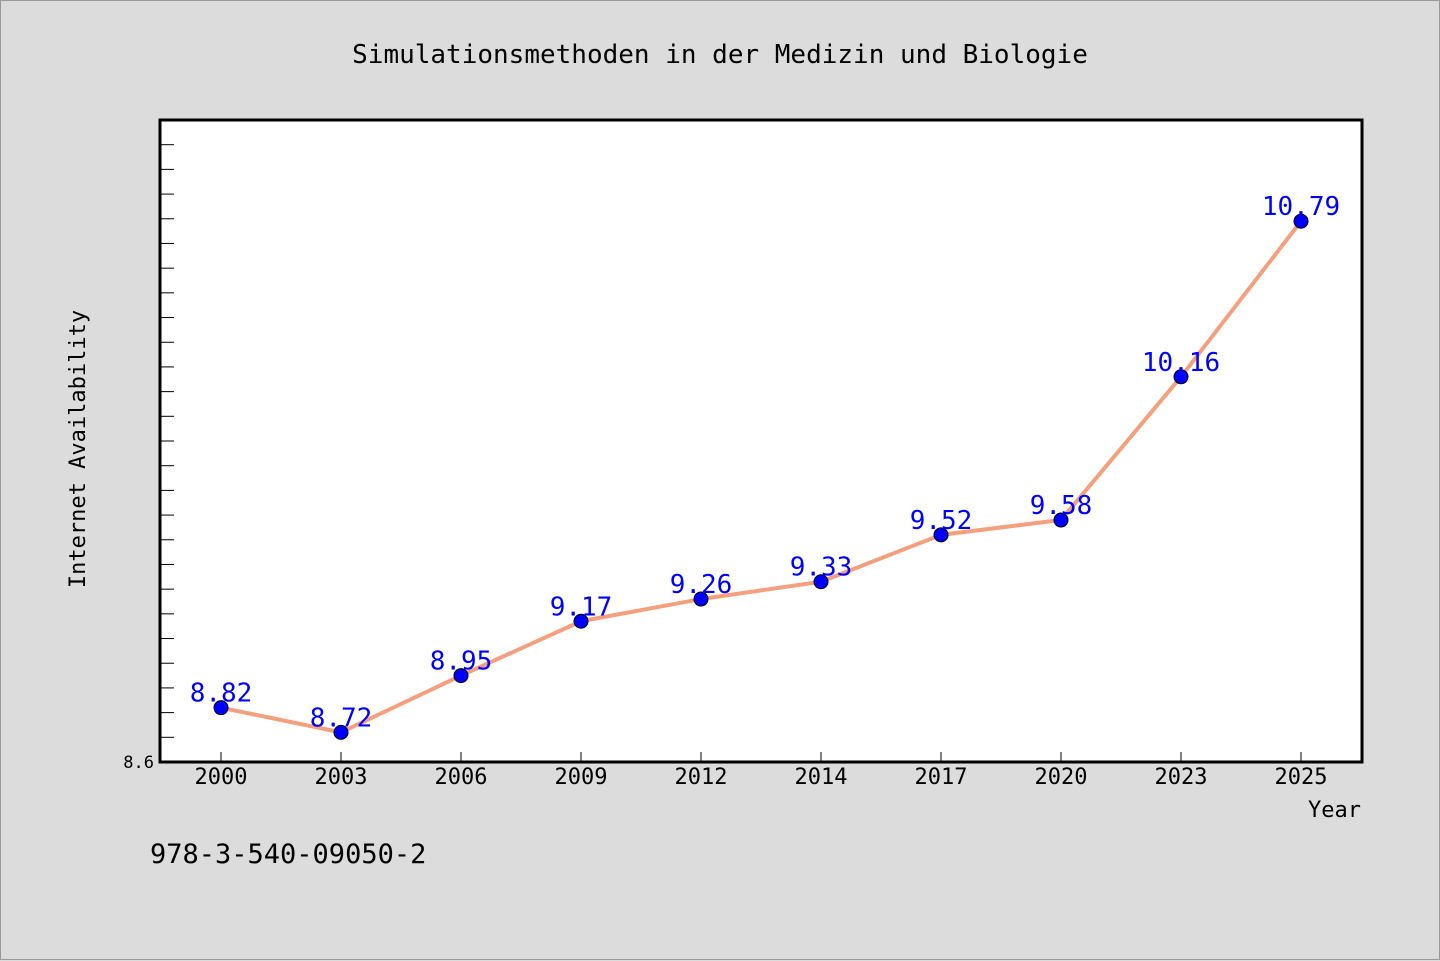 The image size is (1440, 961). Describe the element at coordinates (138, 763) in the screenshot. I see `y-tick-label: 8.6` at that location.